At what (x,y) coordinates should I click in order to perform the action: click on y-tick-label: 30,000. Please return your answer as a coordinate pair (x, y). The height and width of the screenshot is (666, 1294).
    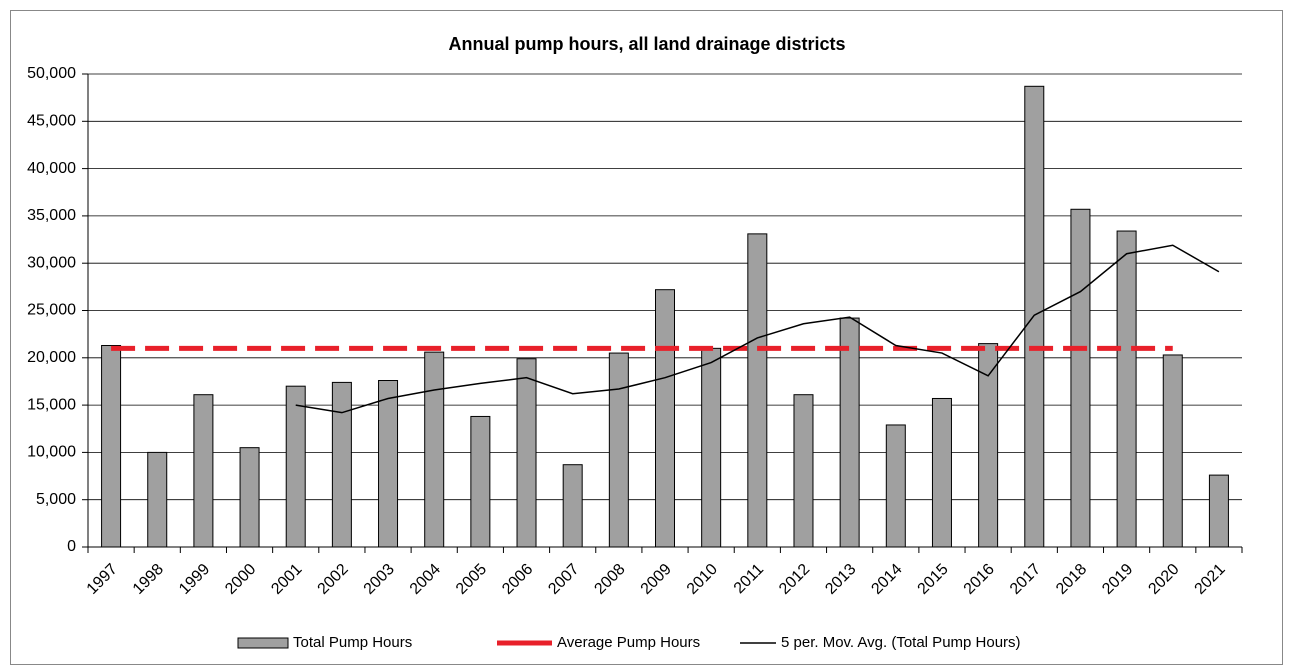
    Looking at the image, I should click on (51, 262).